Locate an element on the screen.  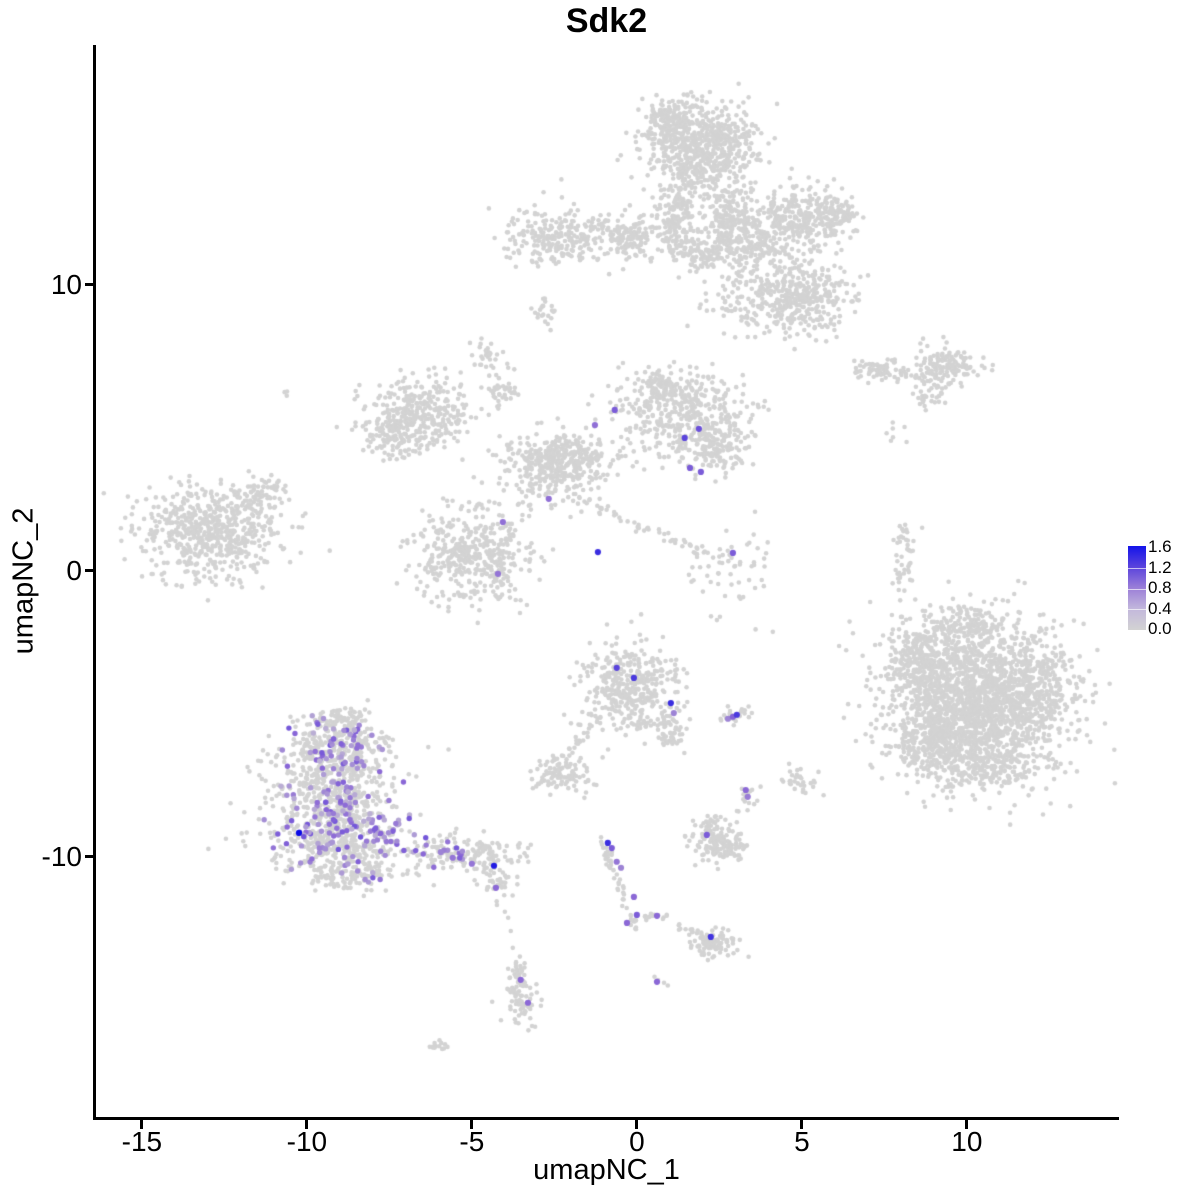
legend-tick-label: 1.2 is located at coordinates (1160, 567).